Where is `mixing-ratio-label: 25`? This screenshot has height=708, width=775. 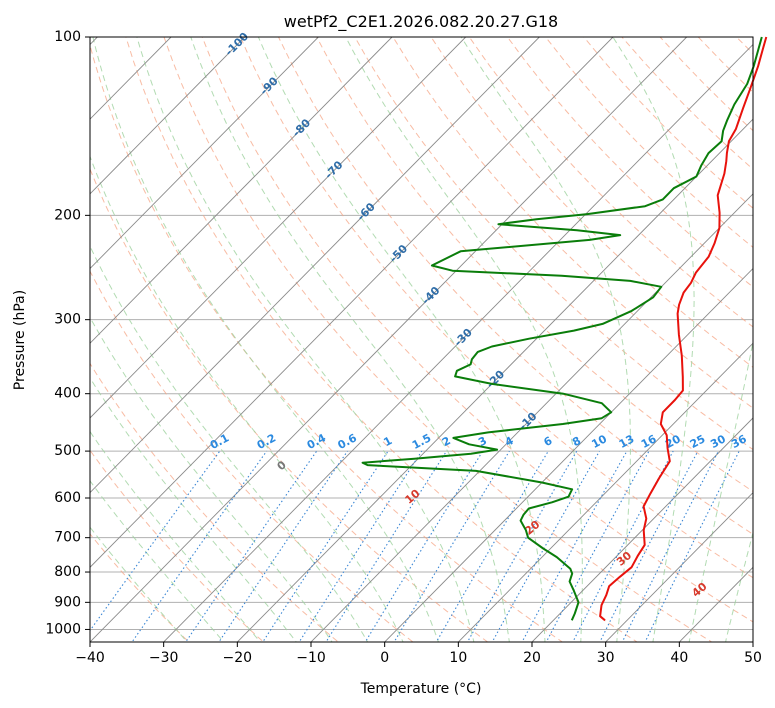 mixing-ratio-label: 25 is located at coordinates (698, 441).